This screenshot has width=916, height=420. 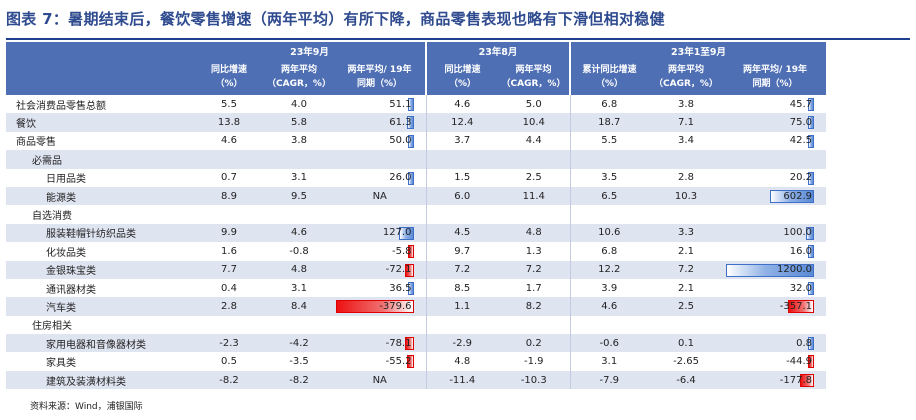 What do you see at coordinates (461, 380) in the screenshot?
I see `cell-value: -11.4` at bounding box center [461, 380].